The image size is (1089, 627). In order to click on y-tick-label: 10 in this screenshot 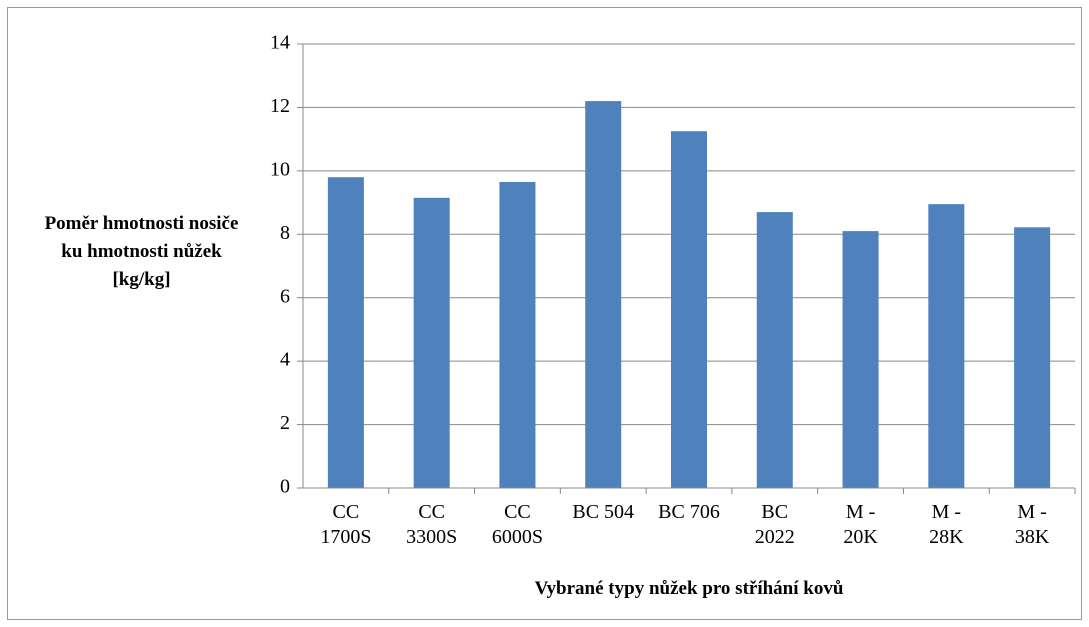, I will do `click(280, 169)`.